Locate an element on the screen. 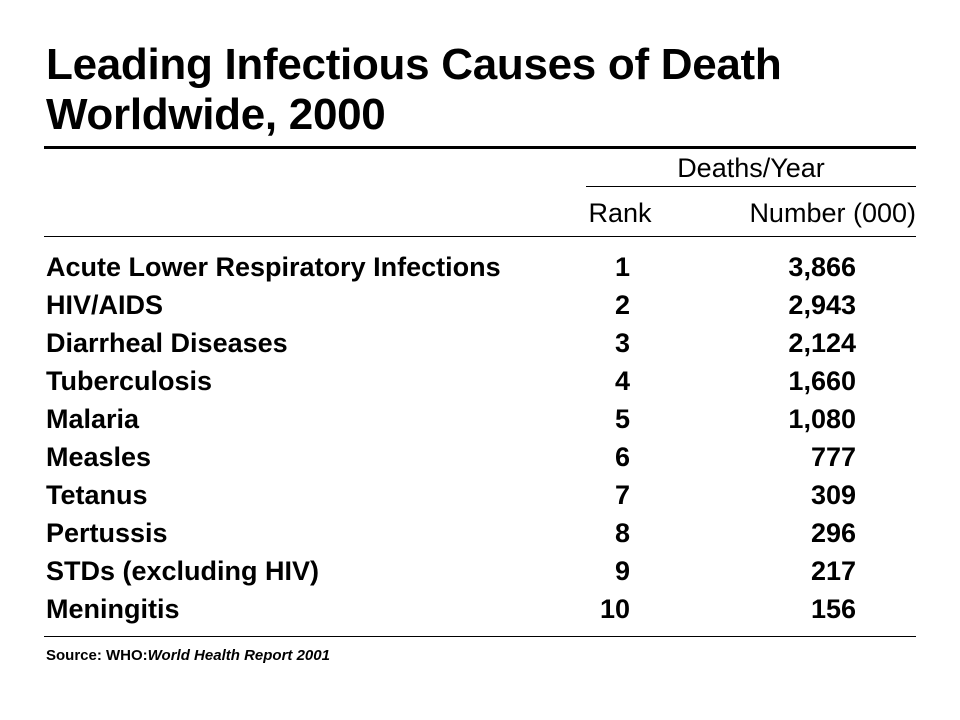  table-row: Pertussis 8 296 is located at coordinates (481, 534).